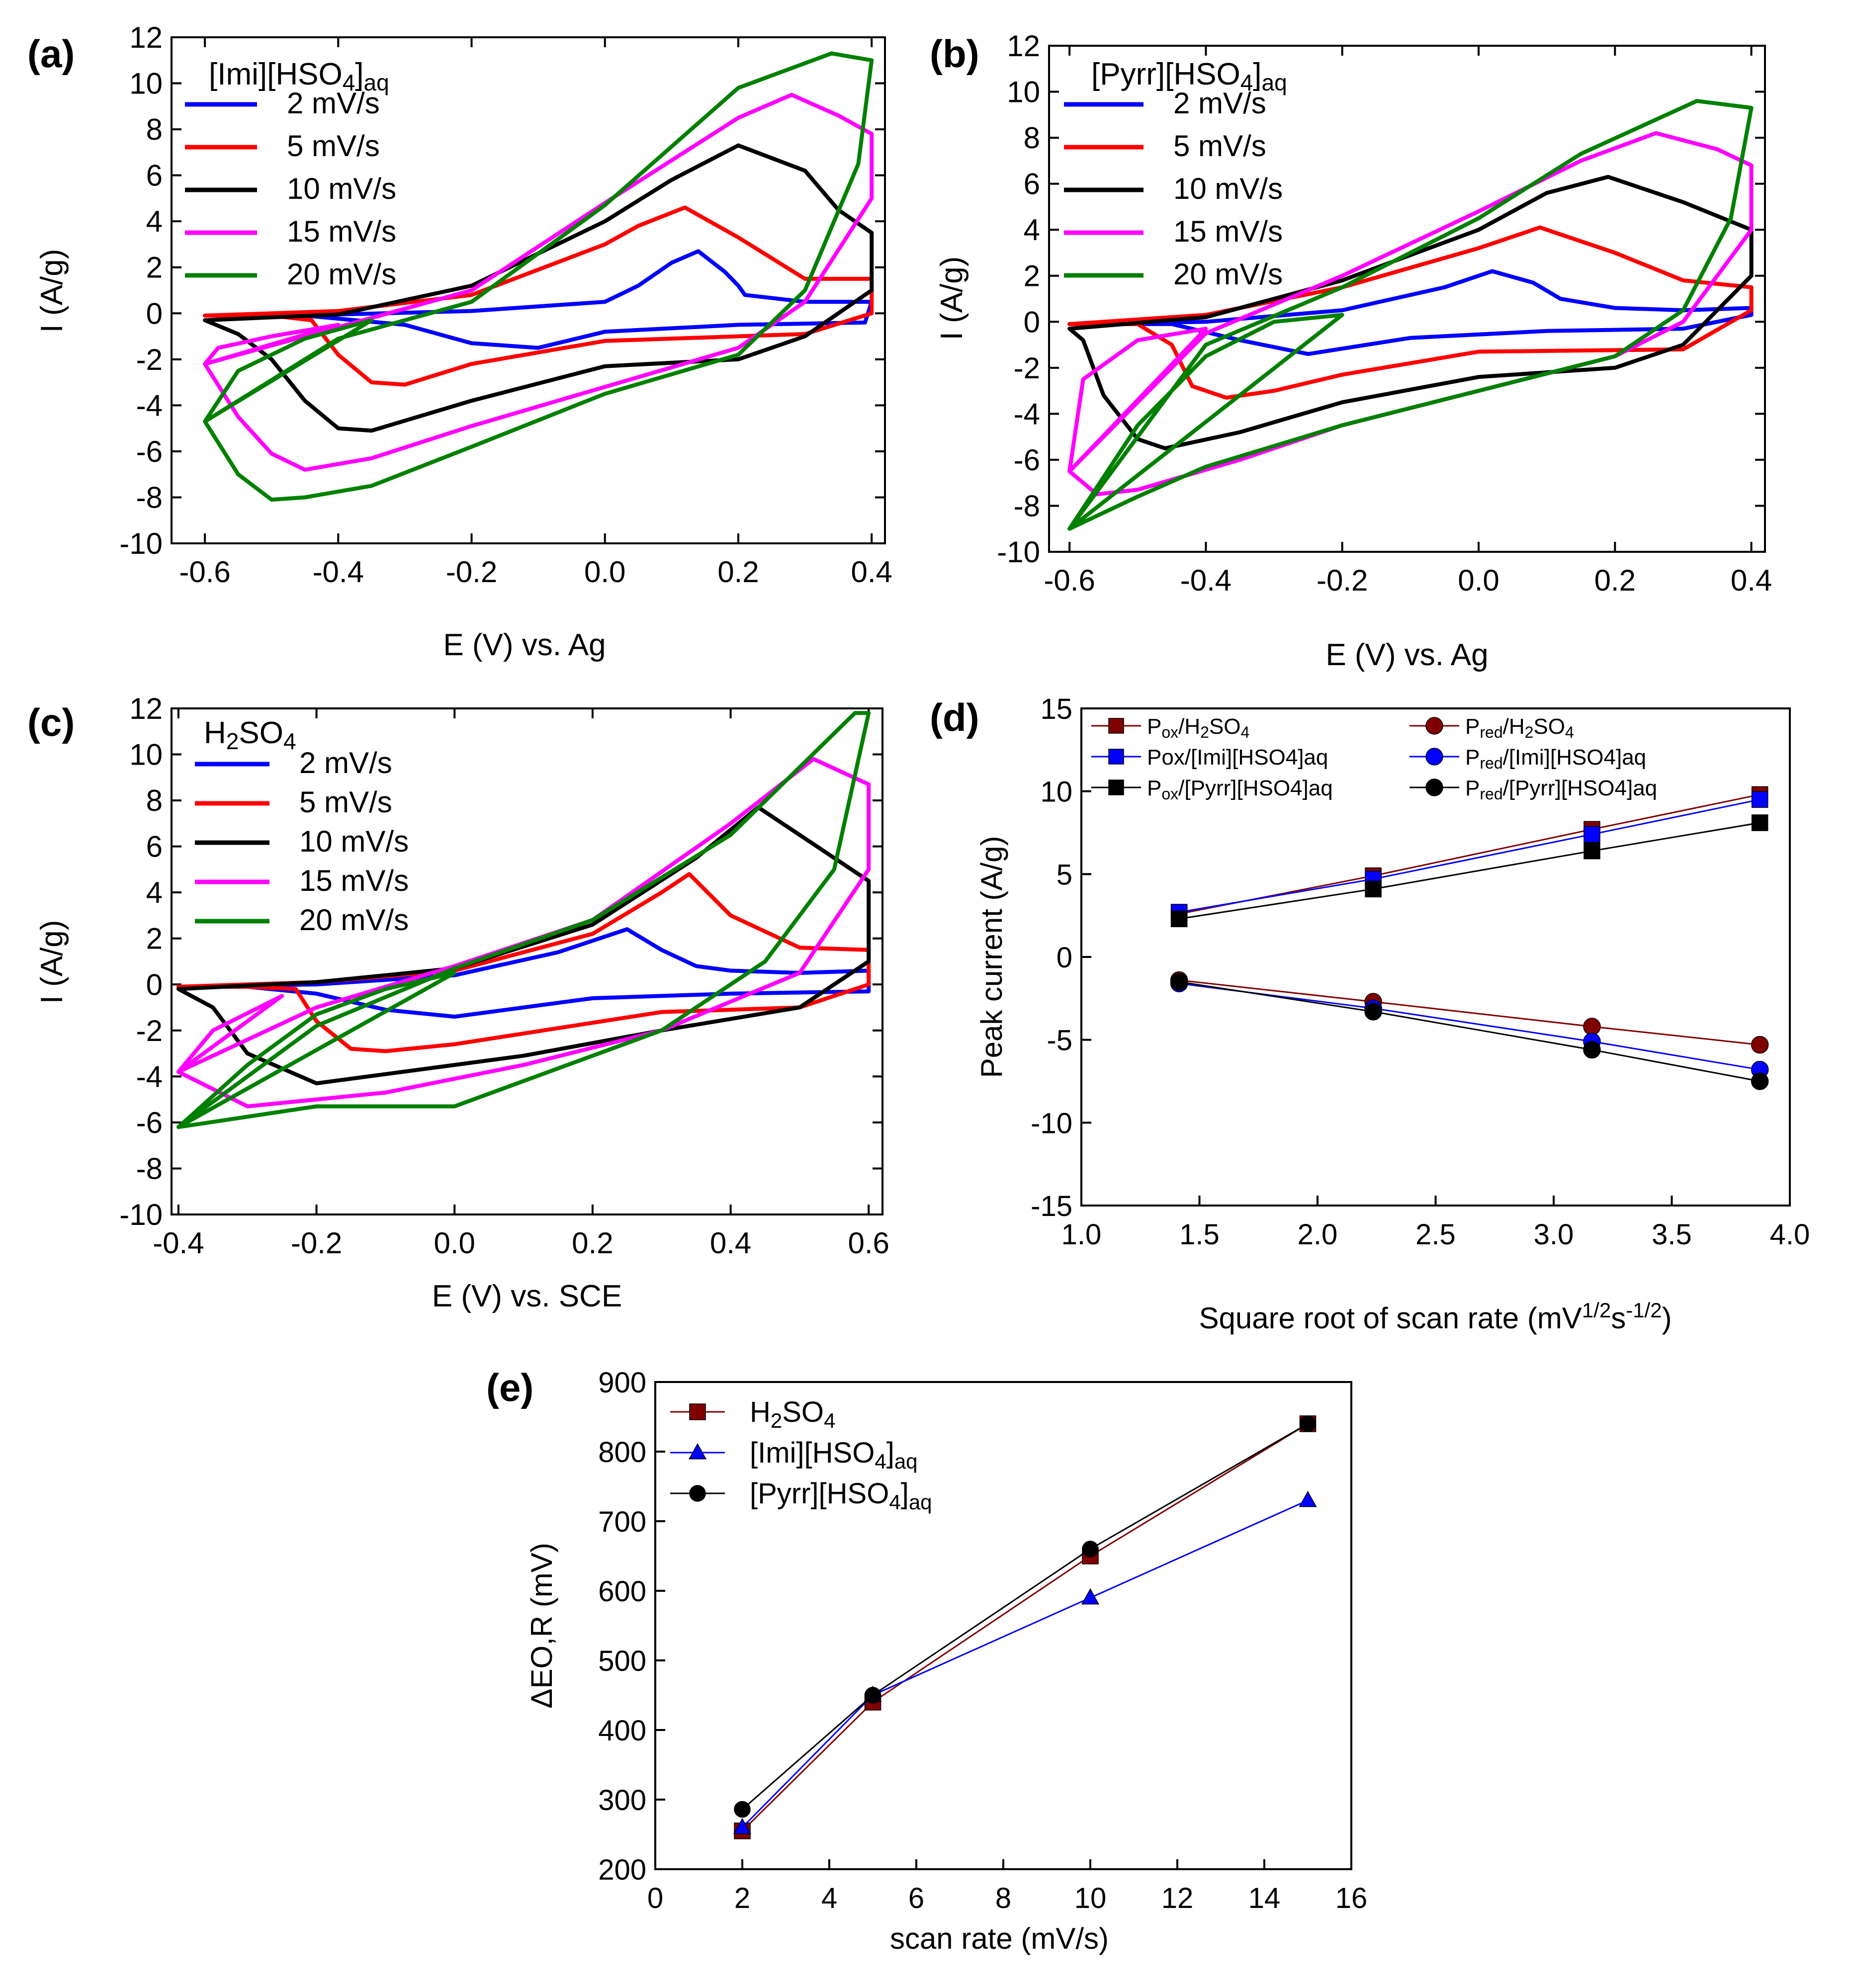 This screenshot has width=1850, height=1988. I want to click on panel-a-ylabel: I (A/g), so click(52, 291).